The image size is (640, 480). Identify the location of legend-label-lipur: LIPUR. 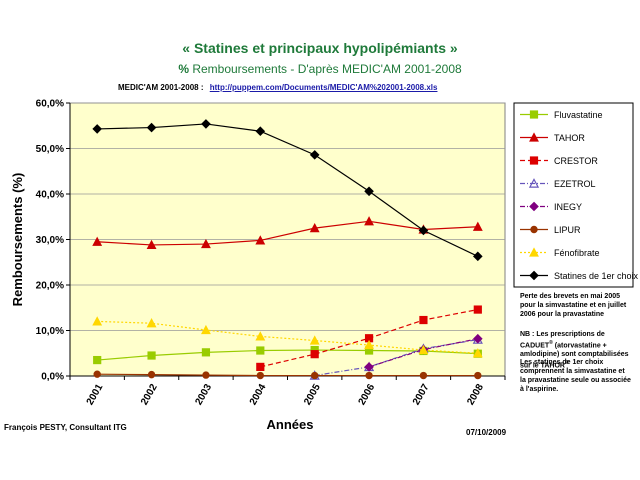
(567, 230).